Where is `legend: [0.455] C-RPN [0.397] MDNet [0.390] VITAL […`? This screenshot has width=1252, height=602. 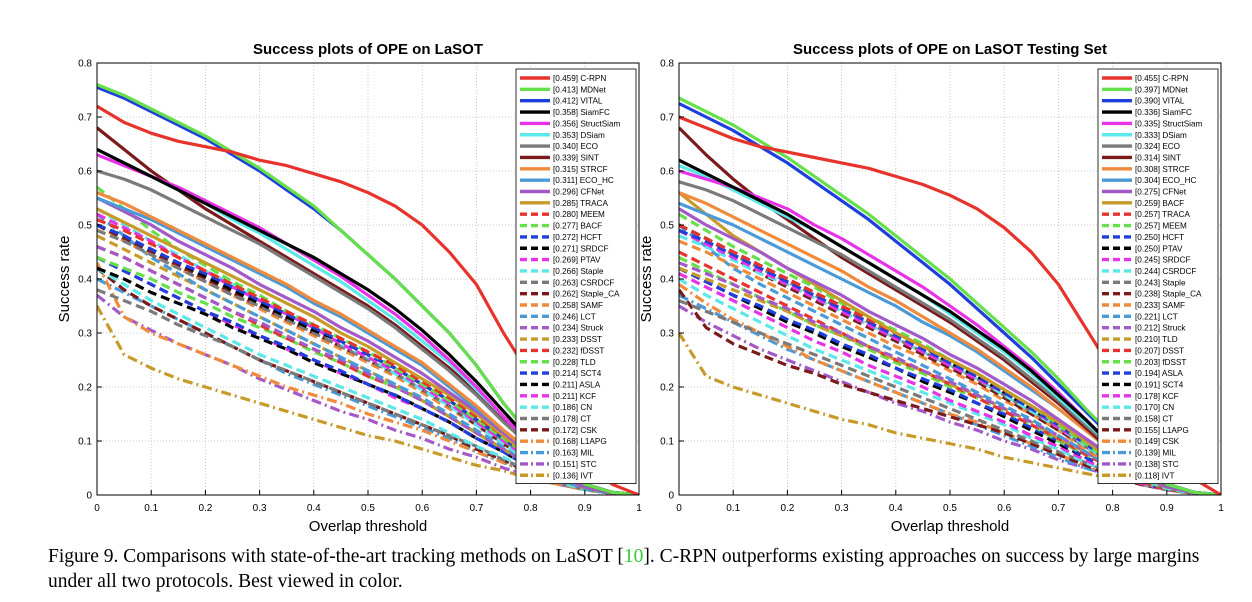 legend: [0.455] C-RPN [0.397] MDNet [0.390] VITAL [… is located at coordinates (1158, 276).